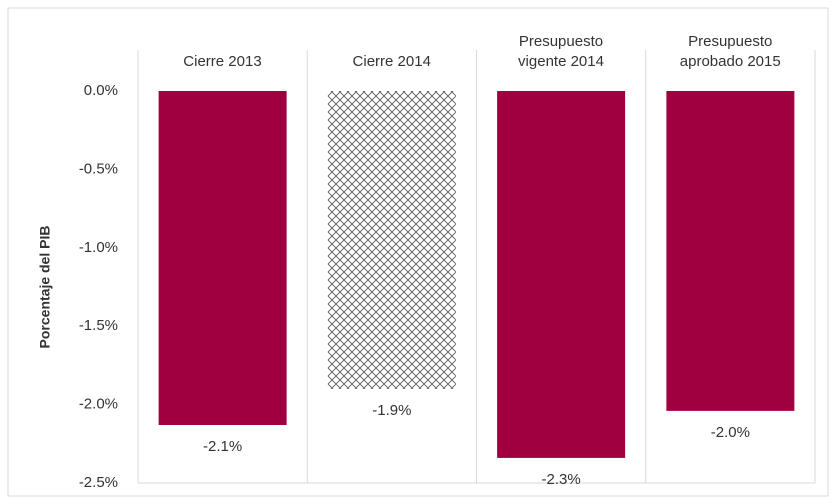  What do you see at coordinates (222, 61) in the screenshot?
I see `category-label: Cierre 2013` at bounding box center [222, 61].